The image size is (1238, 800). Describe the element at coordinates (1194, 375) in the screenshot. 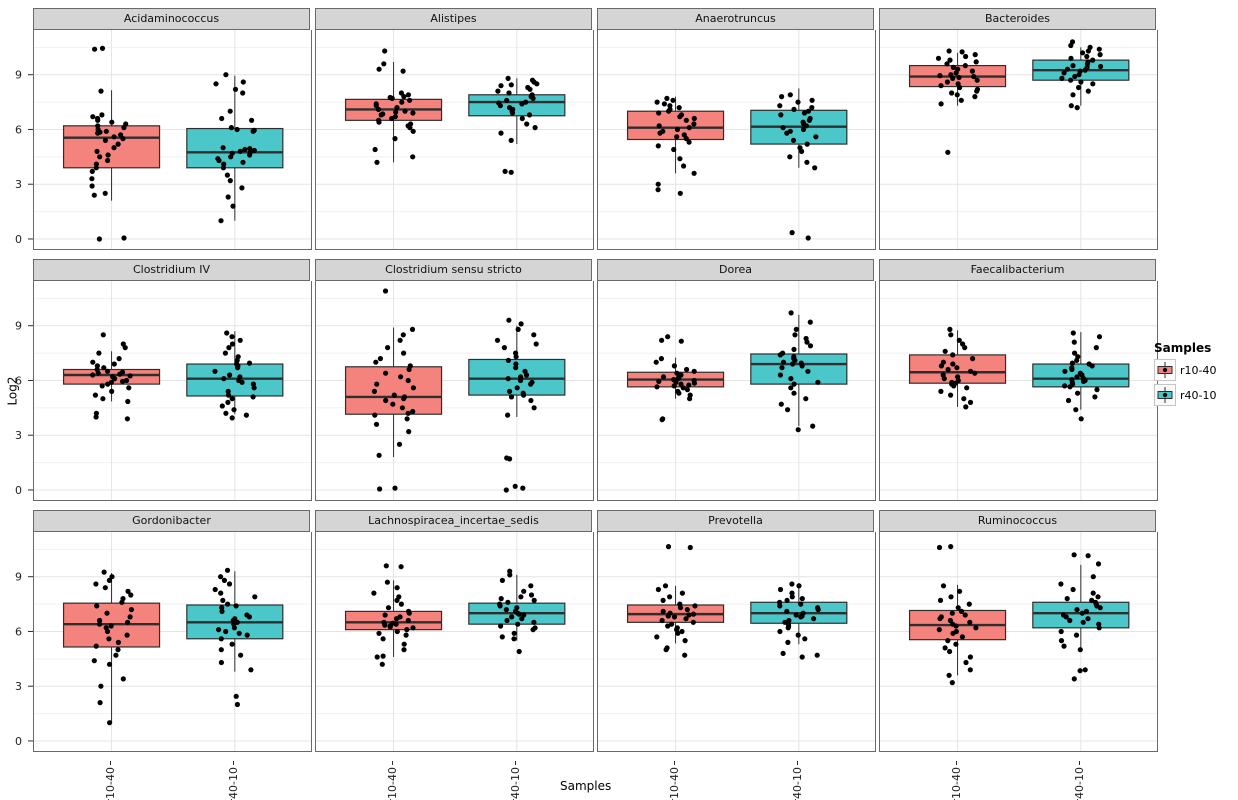

I see `legend: Samples r10-40 r40-10` at that location.